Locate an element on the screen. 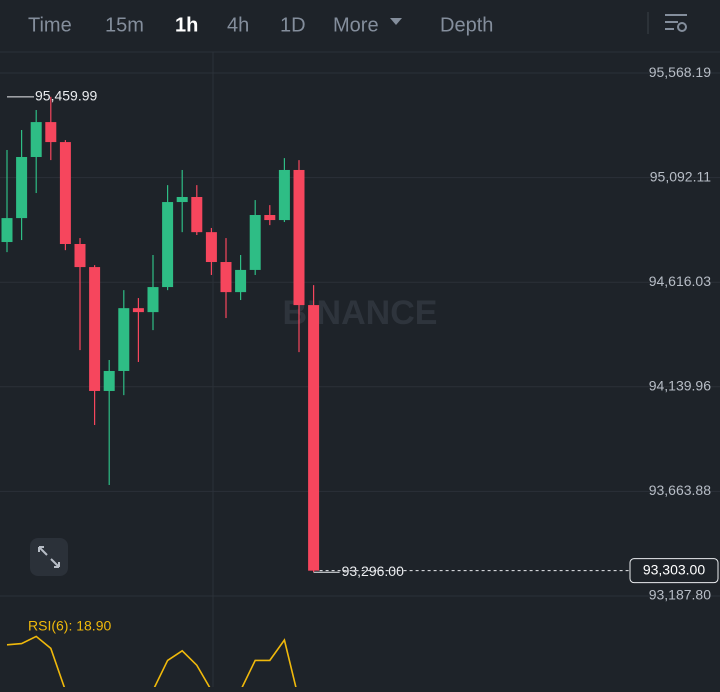 The width and height of the screenshot is (720, 692). y-tick-label: 95,568.19 is located at coordinates (680, 72).